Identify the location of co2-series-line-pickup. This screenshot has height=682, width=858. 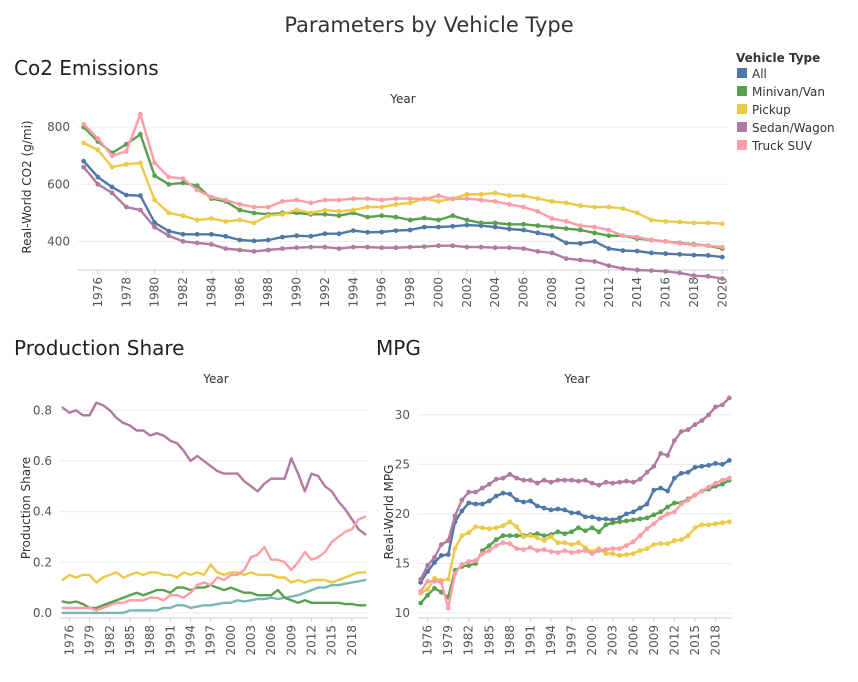
(403, 183).